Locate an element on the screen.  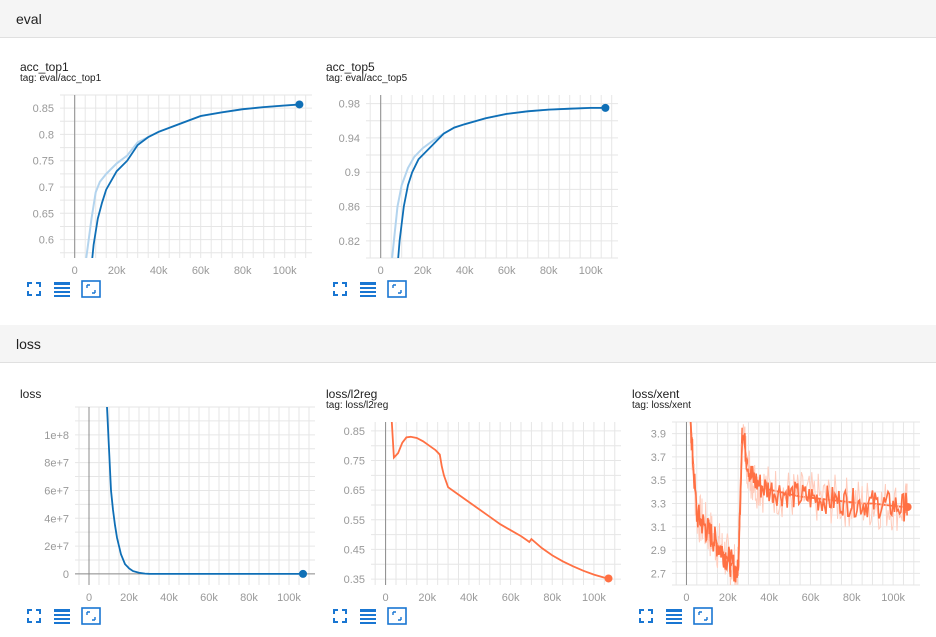
y-tick-label: 2.7 is located at coordinates (658, 574).